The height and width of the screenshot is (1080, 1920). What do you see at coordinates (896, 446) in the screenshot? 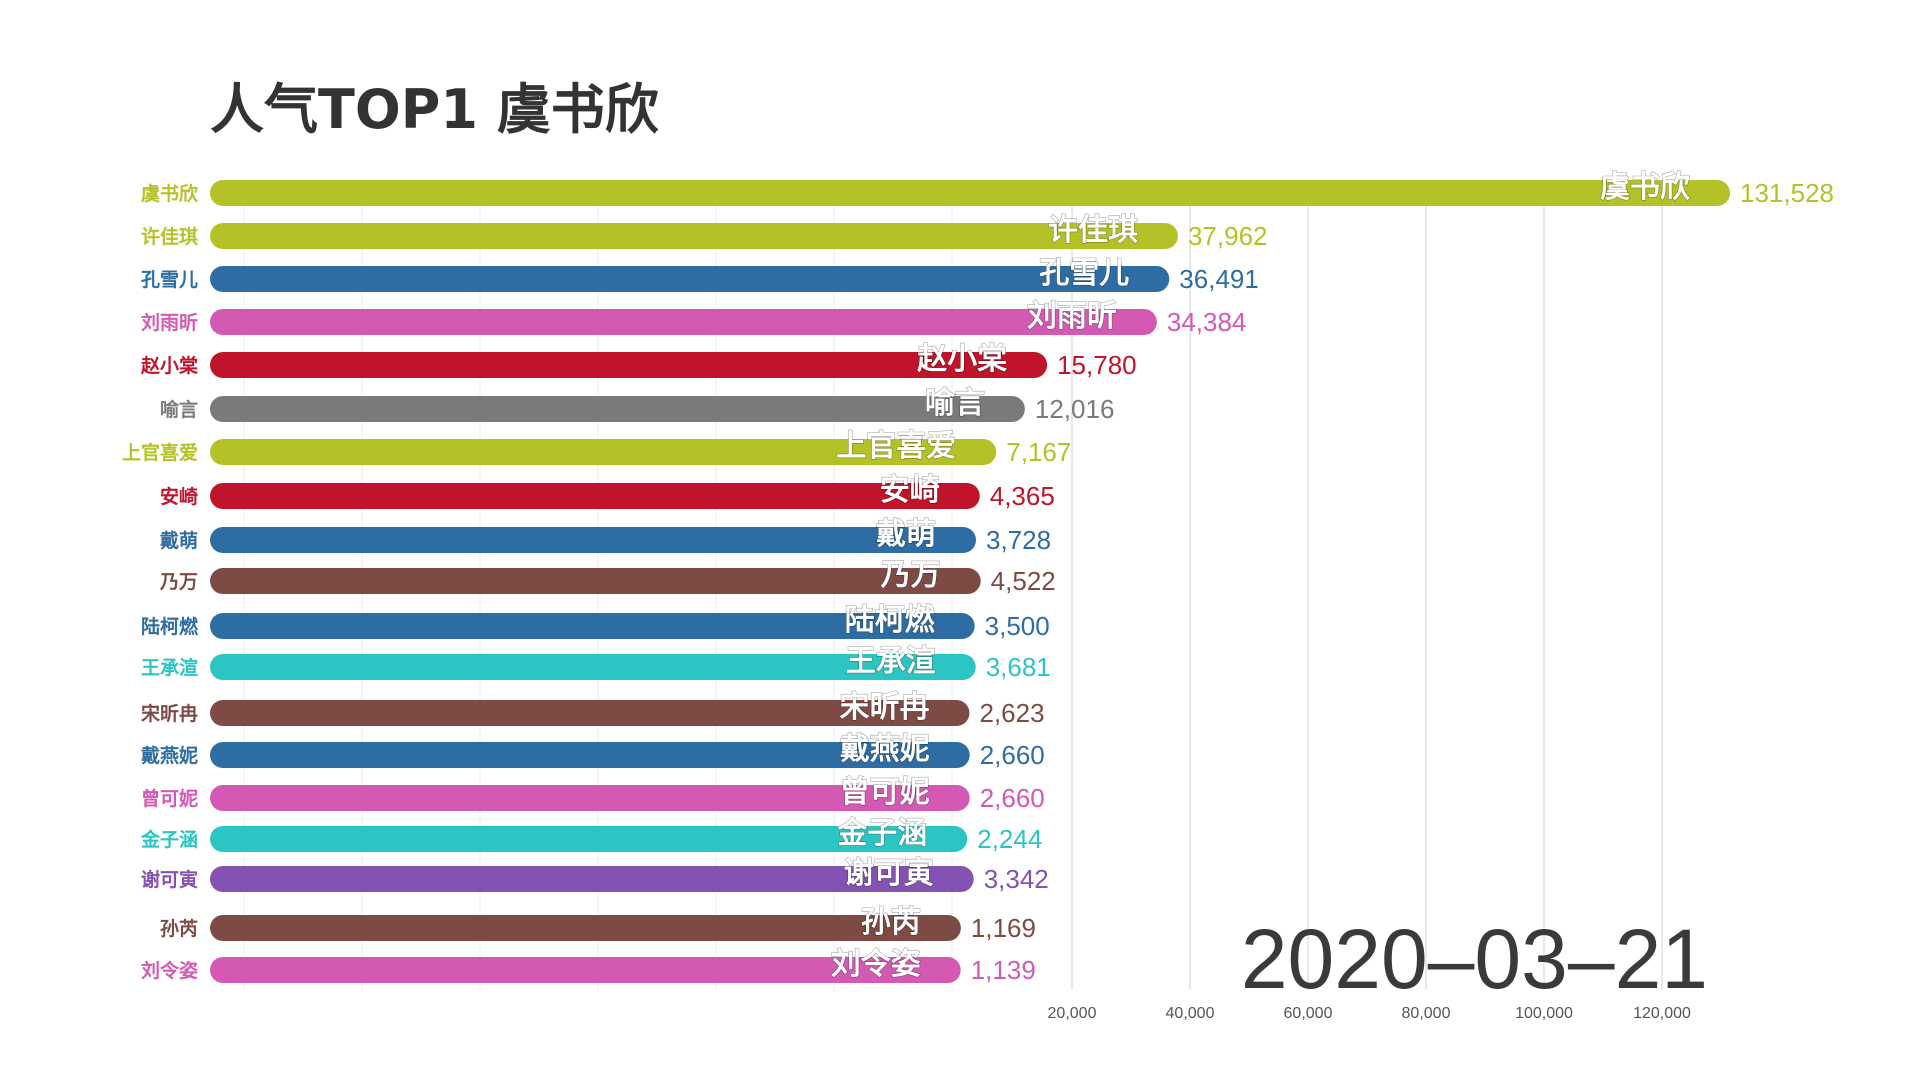
I see `bar-inner-label: 上官喜爱` at bounding box center [896, 446].